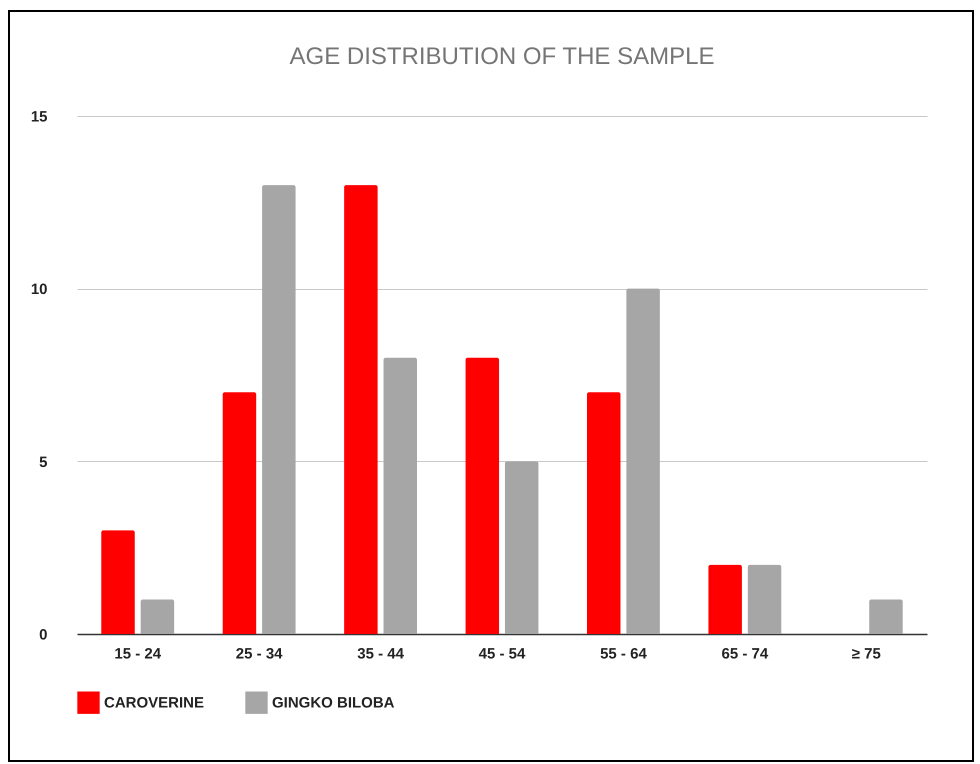 The height and width of the screenshot is (764, 980). What do you see at coordinates (381, 654) in the screenshot?
I see `x-tick-label: 35 - 44` at bounding box center [381, 654].